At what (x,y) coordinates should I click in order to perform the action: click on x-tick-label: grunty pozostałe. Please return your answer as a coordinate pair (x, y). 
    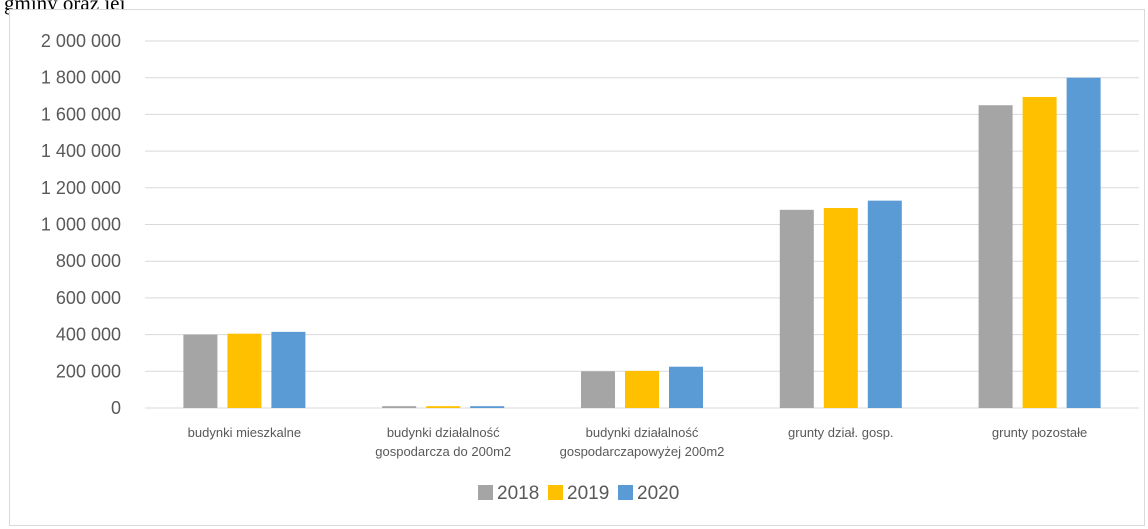
    Looking at the image, I should click on (1039, 432).